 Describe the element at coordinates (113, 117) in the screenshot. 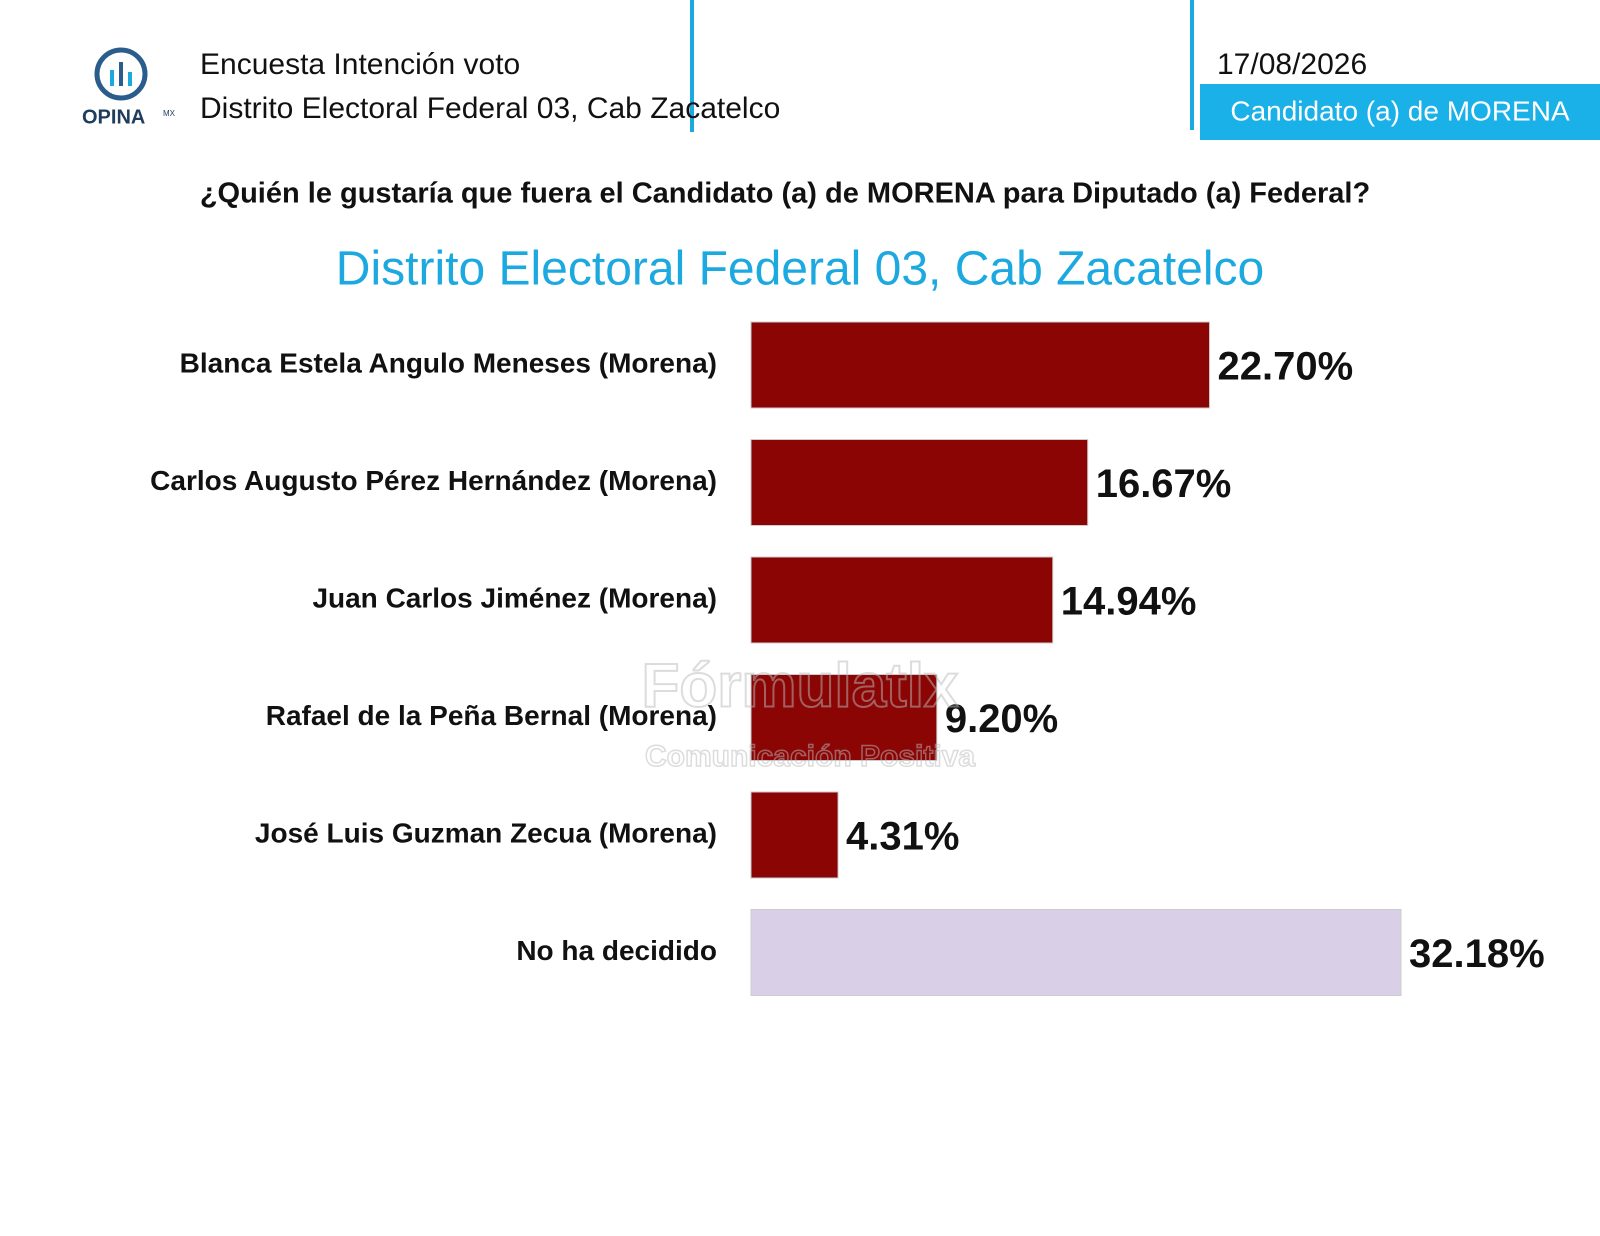

I see `logo-text: OPINA` at that location.